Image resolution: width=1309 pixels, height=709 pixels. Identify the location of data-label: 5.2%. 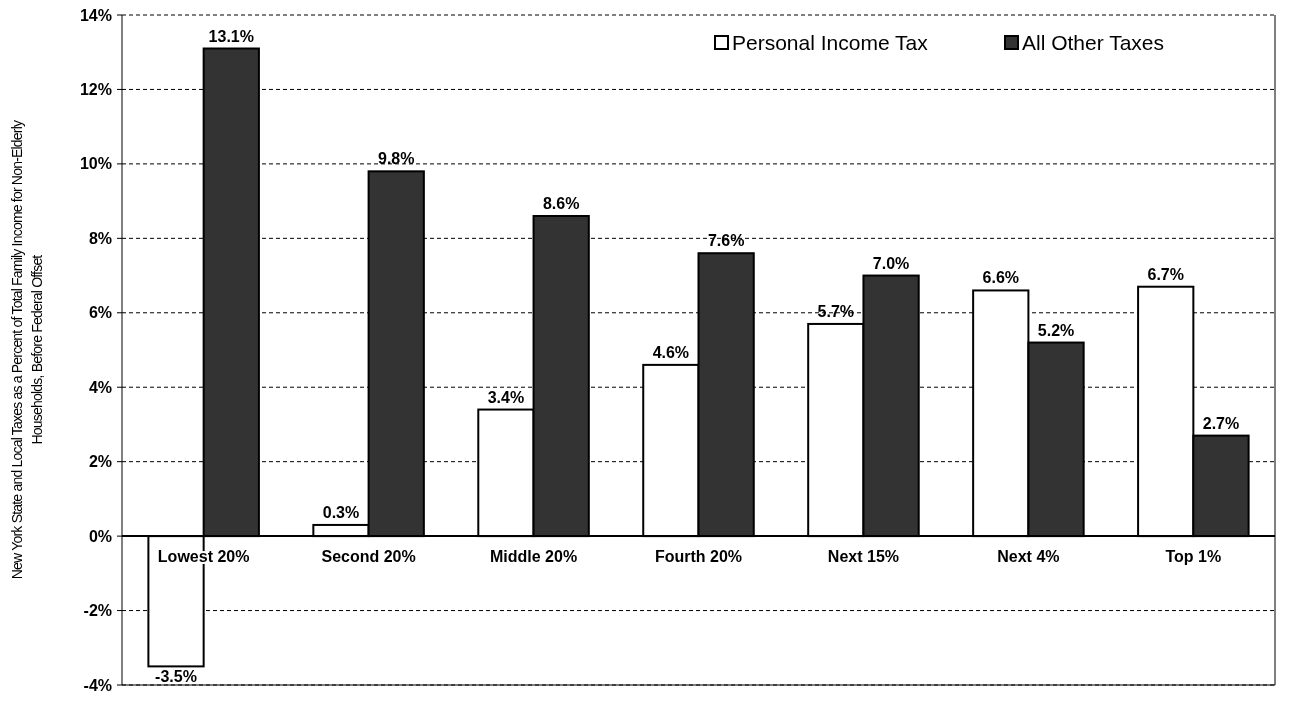
(1056, 330).